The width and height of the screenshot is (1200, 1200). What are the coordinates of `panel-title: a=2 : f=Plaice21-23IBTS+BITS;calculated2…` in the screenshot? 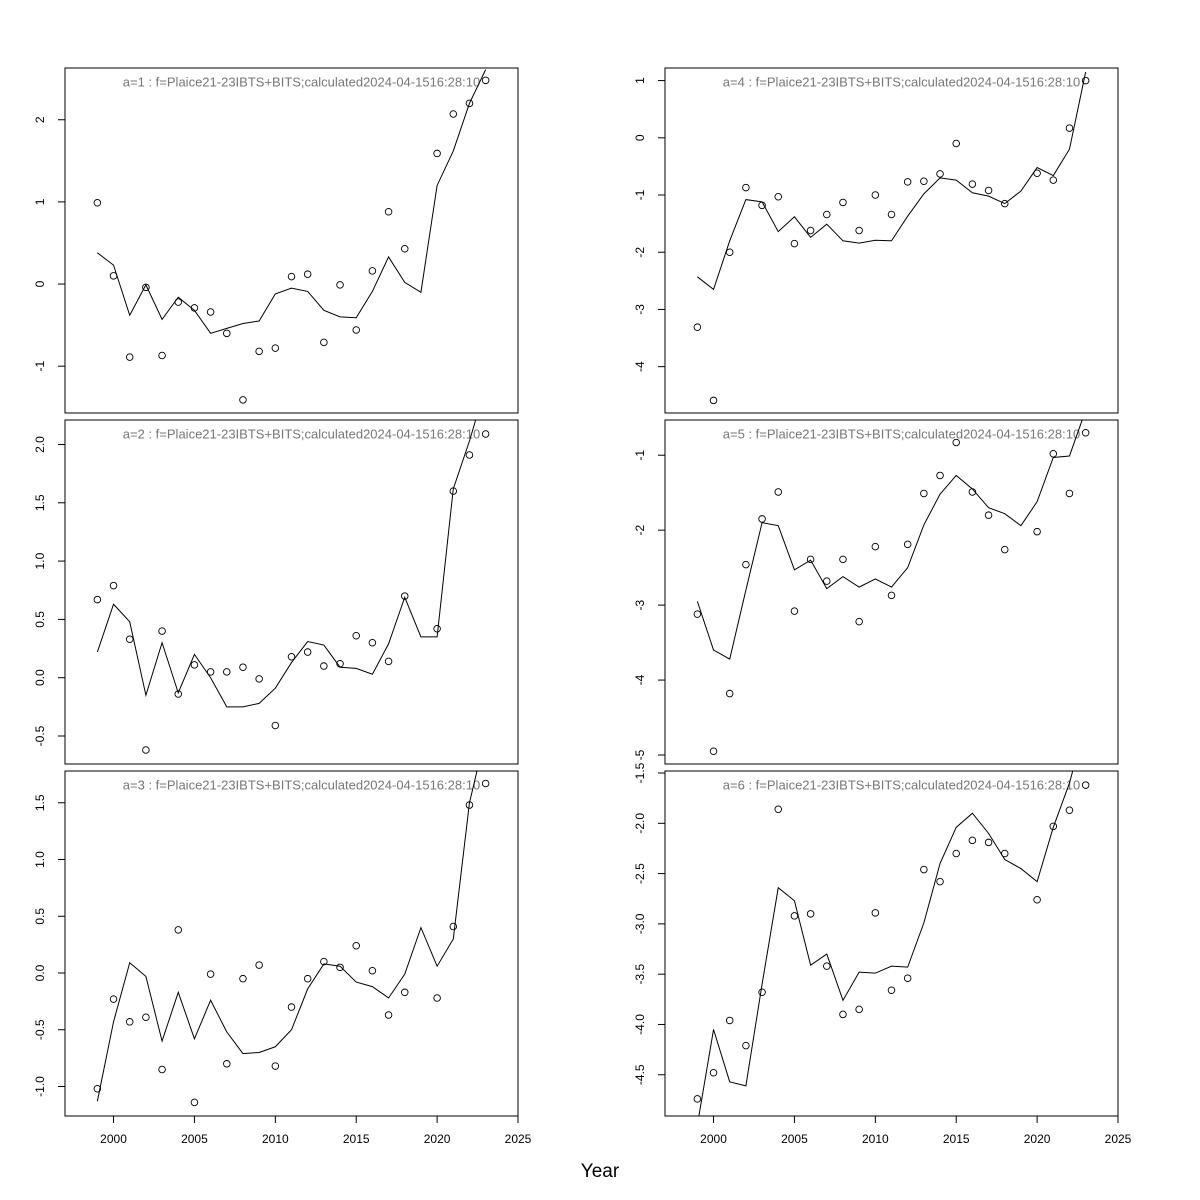 It's located at (301, 433).